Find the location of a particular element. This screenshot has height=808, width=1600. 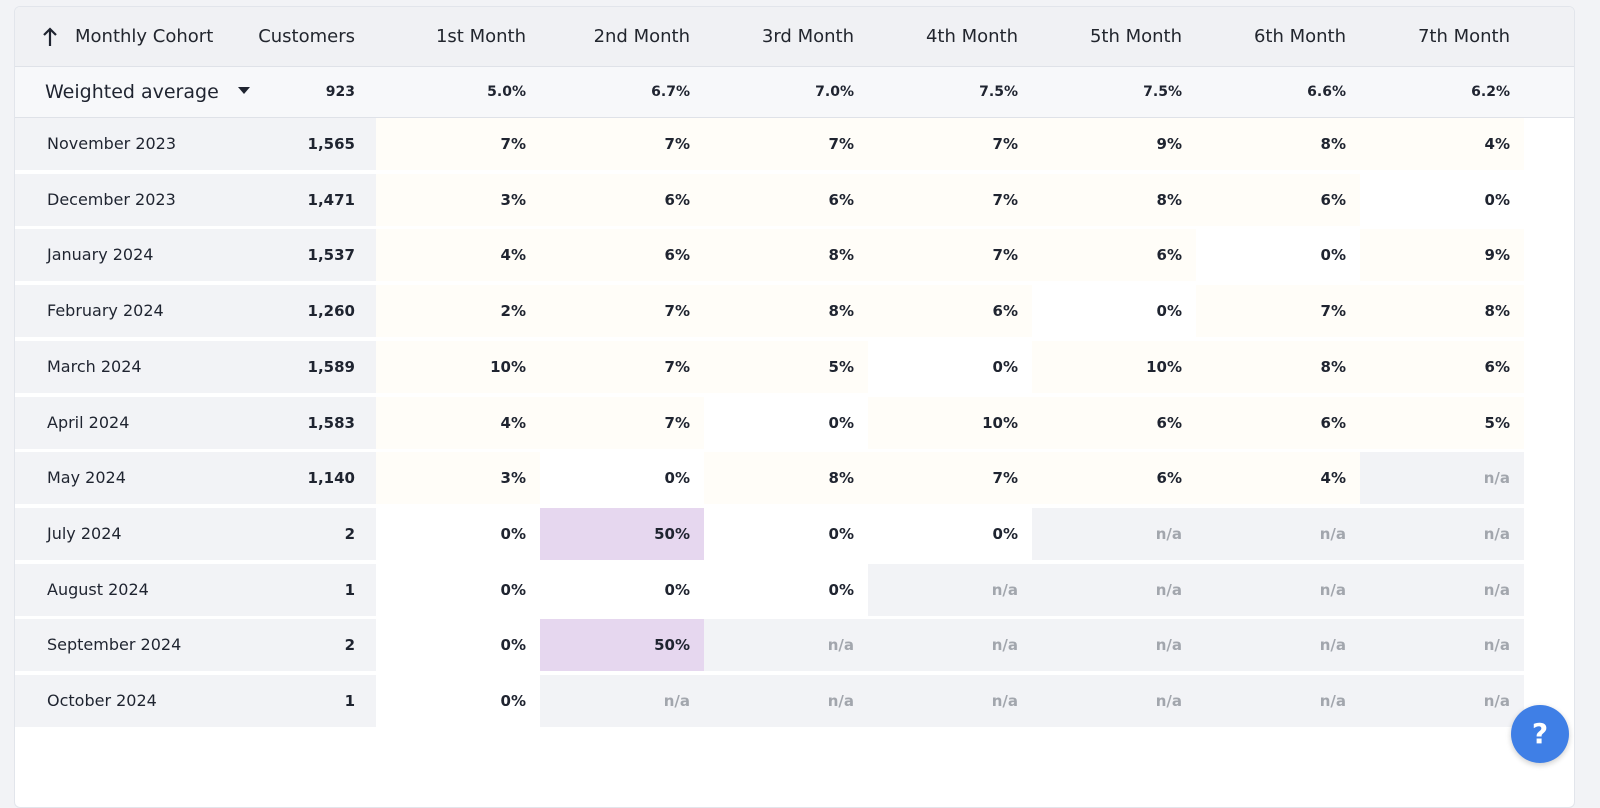

customers-count: 1,260 is located at coordinates (331, 311).